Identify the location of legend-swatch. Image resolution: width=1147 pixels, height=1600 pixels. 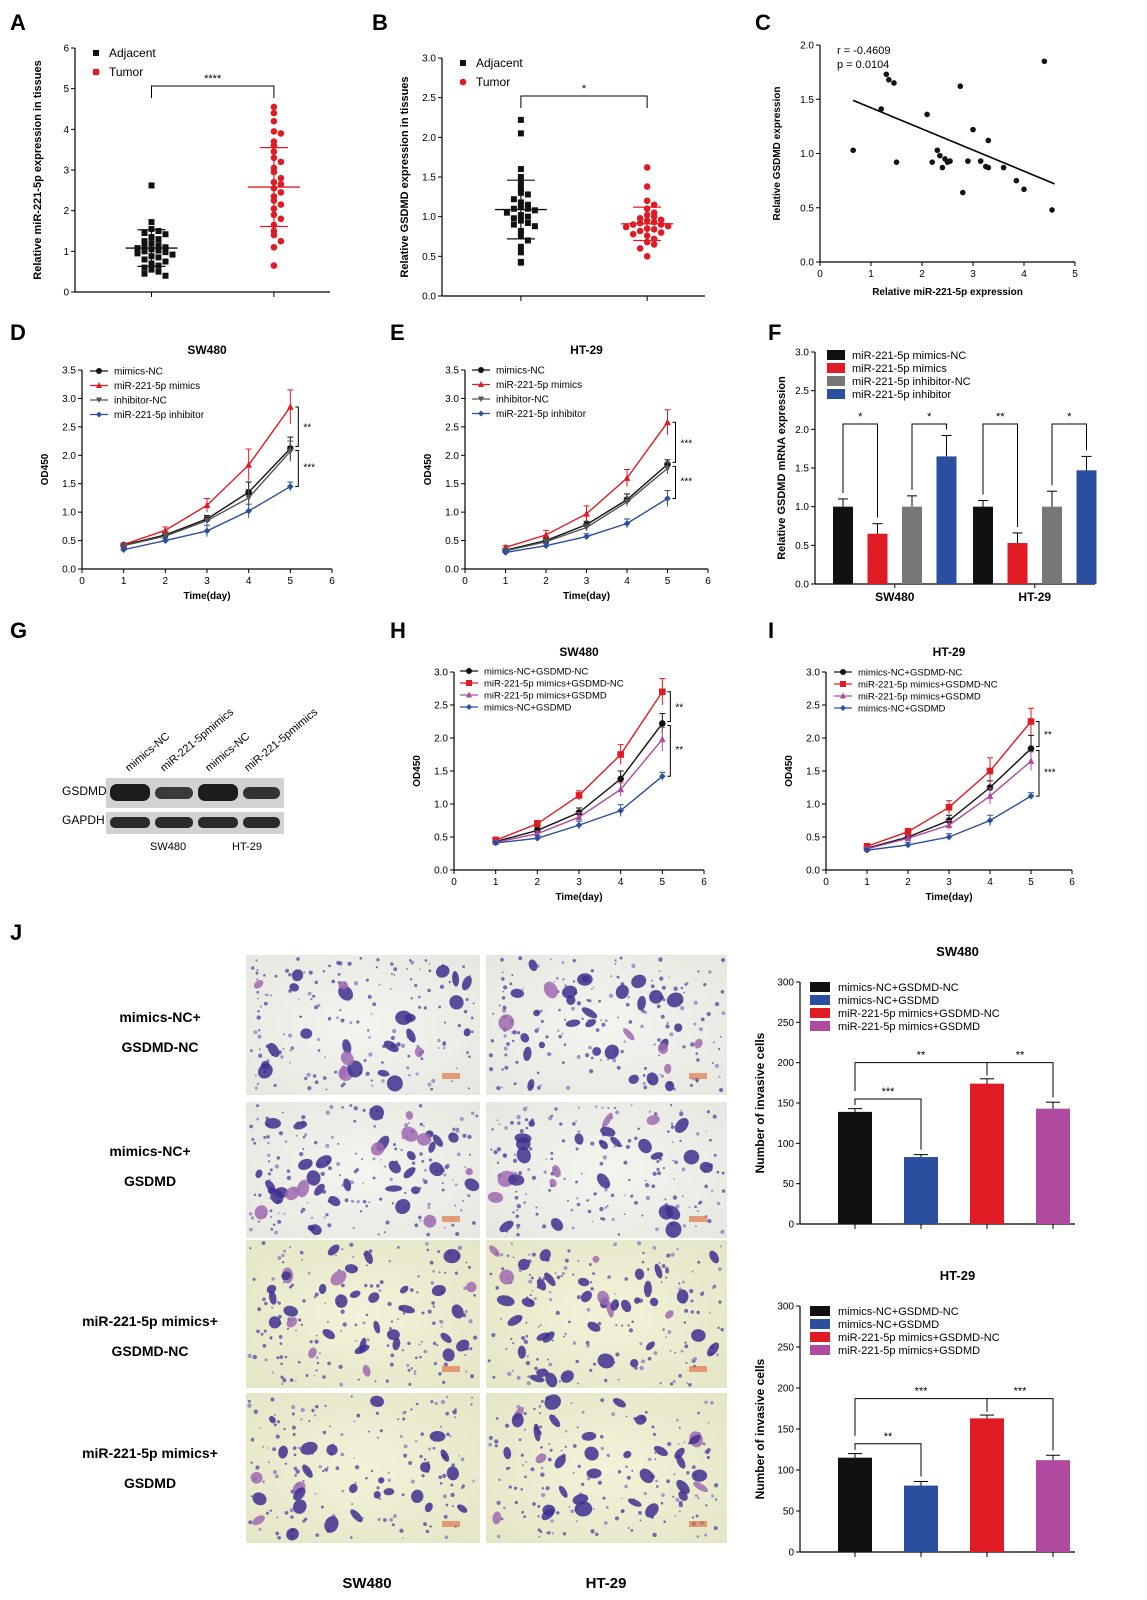
(836, 355).